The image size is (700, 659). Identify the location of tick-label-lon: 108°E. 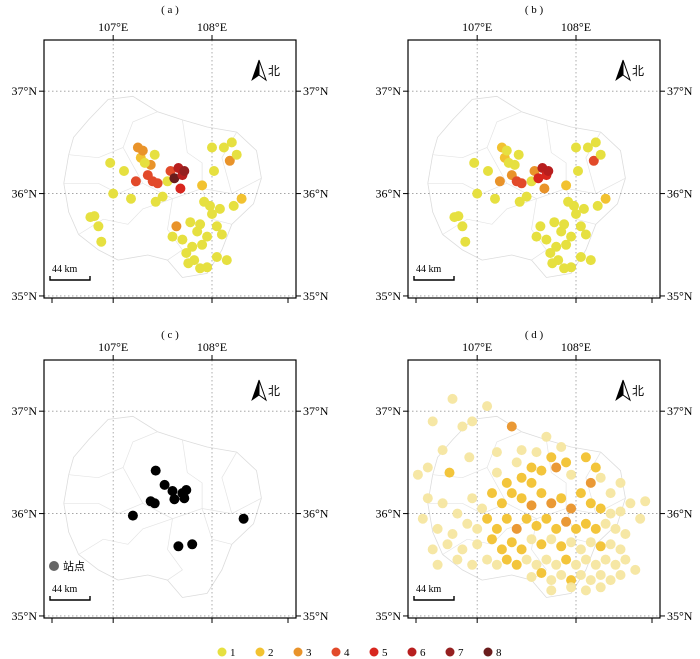
(576, 347).